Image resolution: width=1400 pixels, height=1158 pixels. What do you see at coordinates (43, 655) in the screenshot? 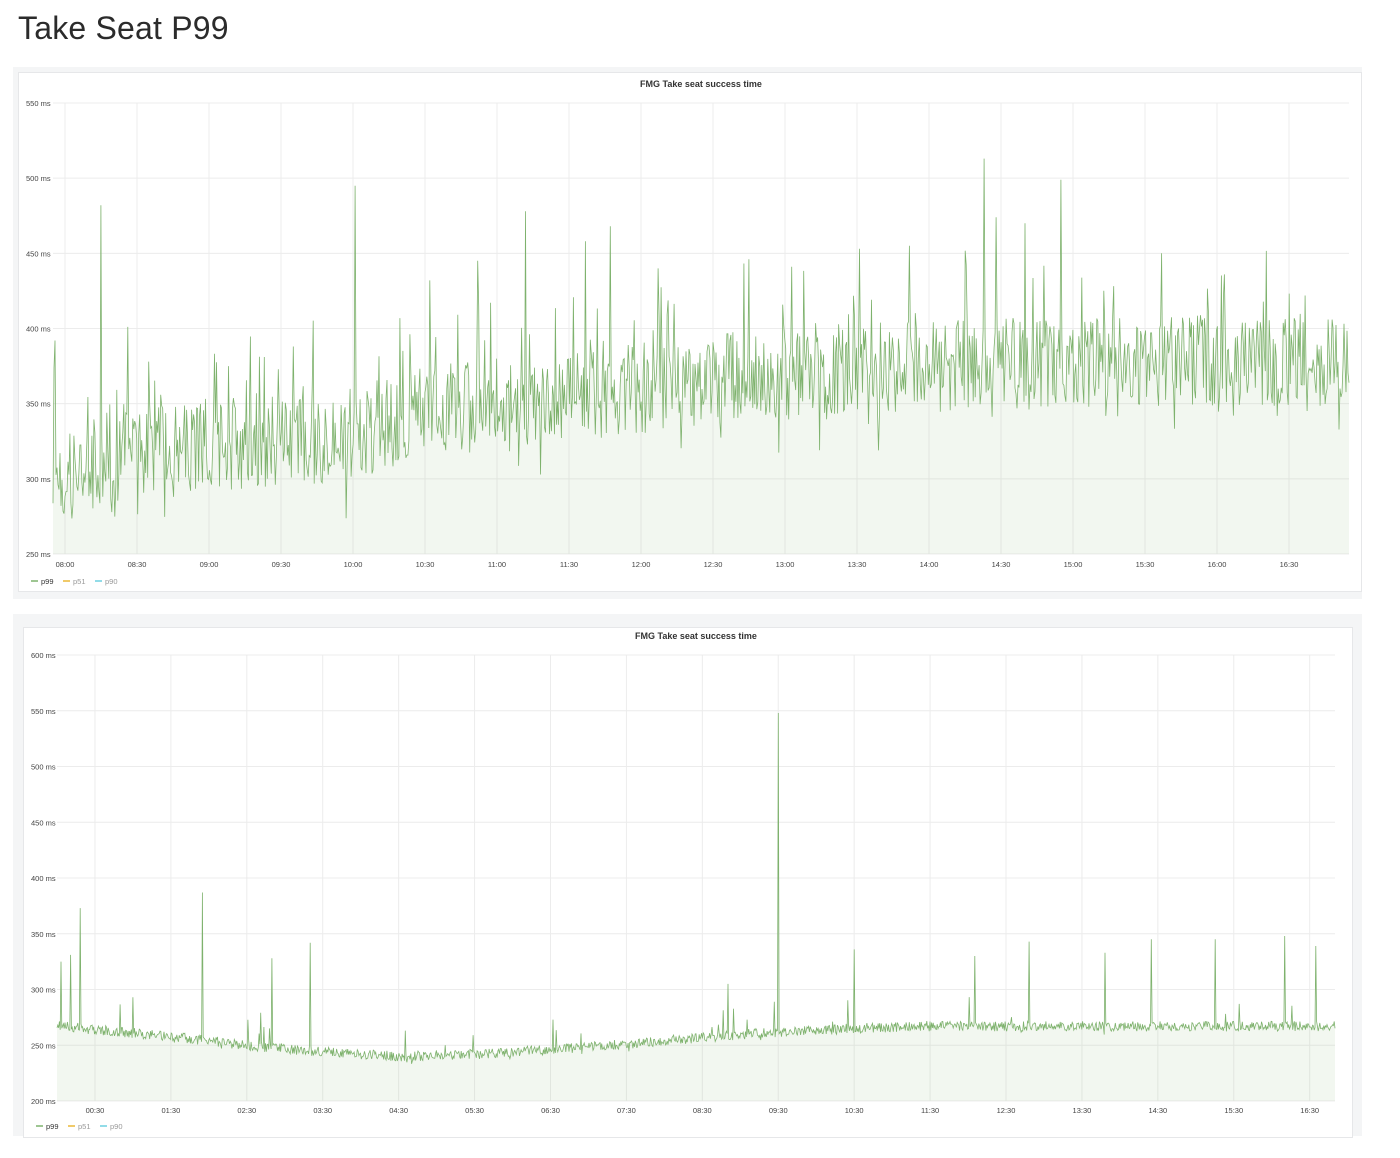
I see `y-tick-label: 600 ms` at bounding box center [43, 655].